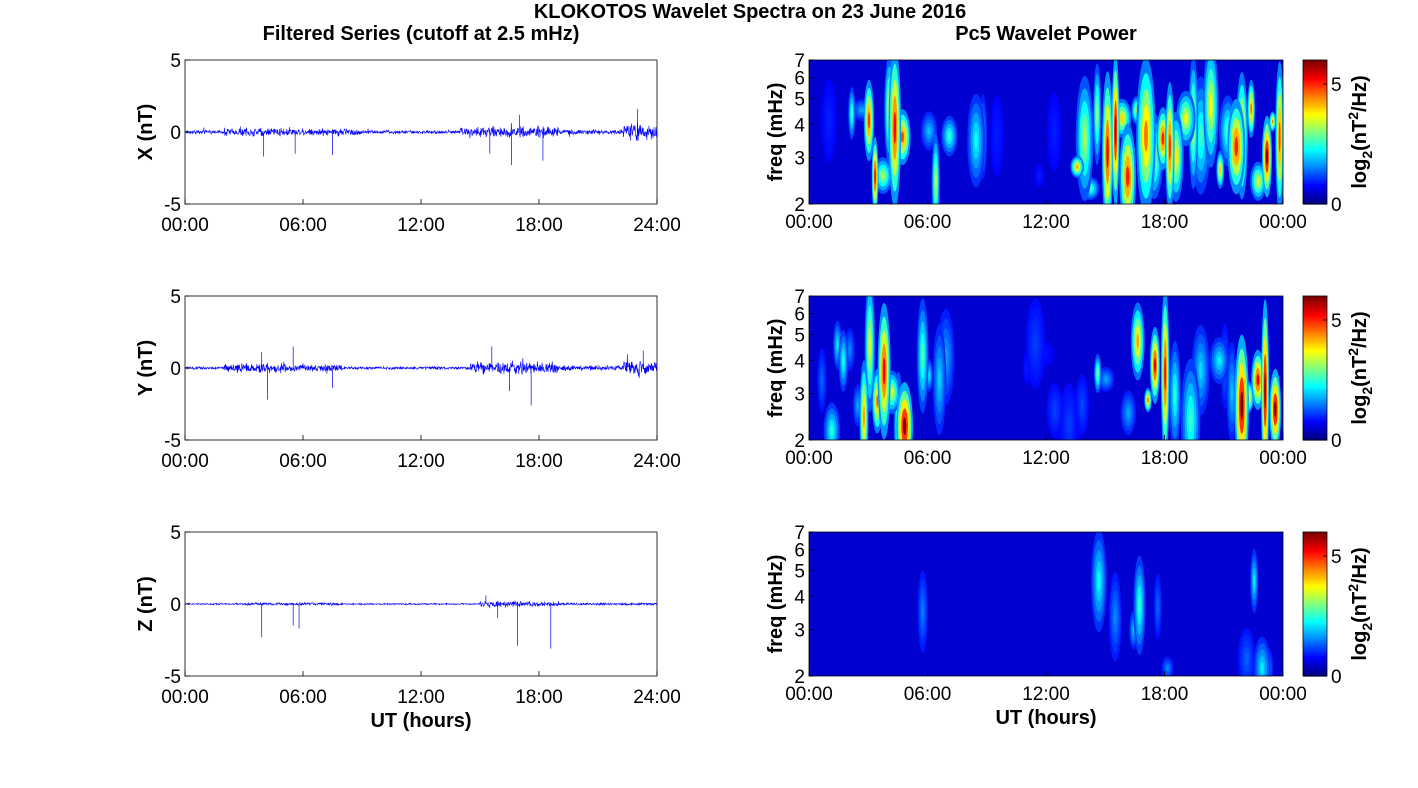 This screenshot has height=788, width=1418. What do you see at coordinates (420, 721) in the screenshot?
I see `x-axis-label: UT (hours)` at bounding box center [420, 721].